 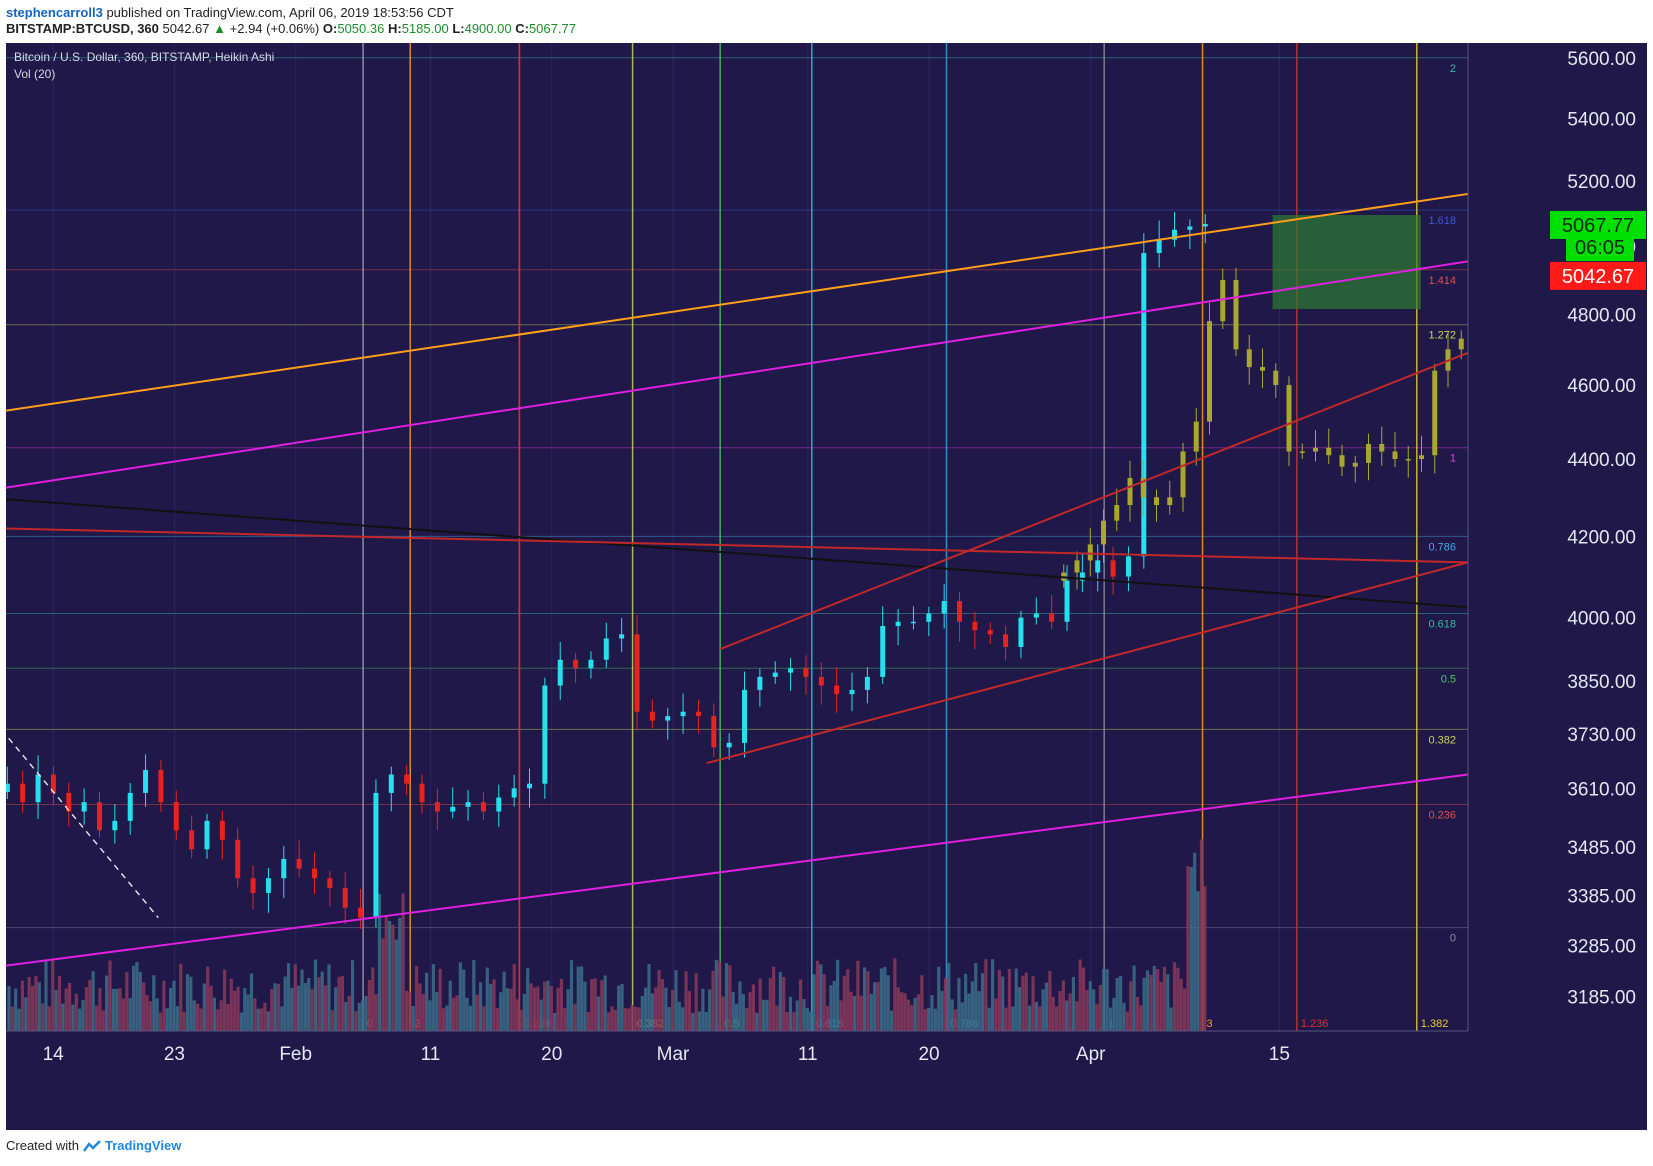 I want to click on price-tick-label: 3610.00, so click(x=1601, y=789).